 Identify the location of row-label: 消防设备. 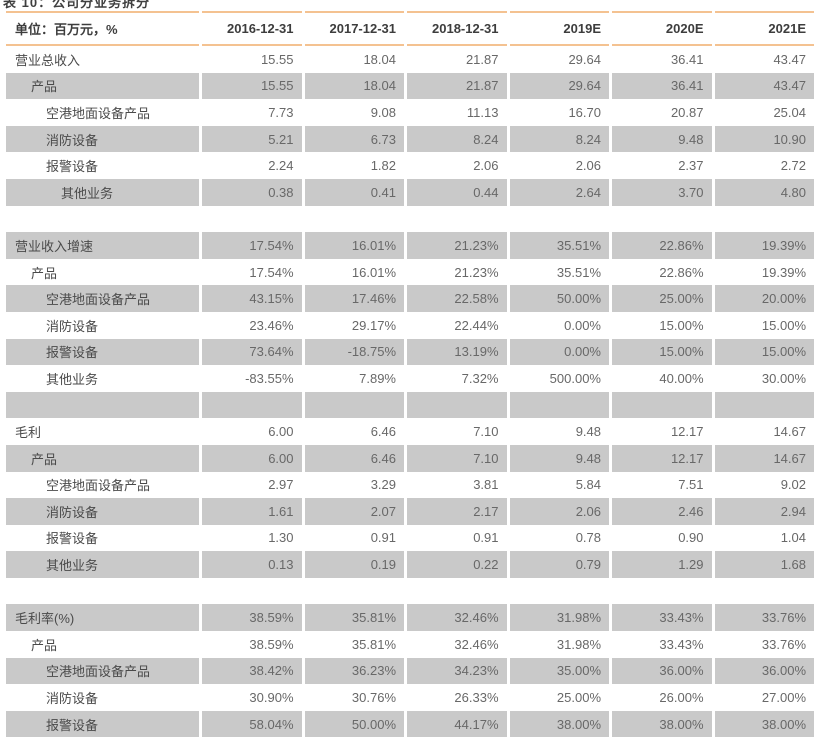
(102, 139).